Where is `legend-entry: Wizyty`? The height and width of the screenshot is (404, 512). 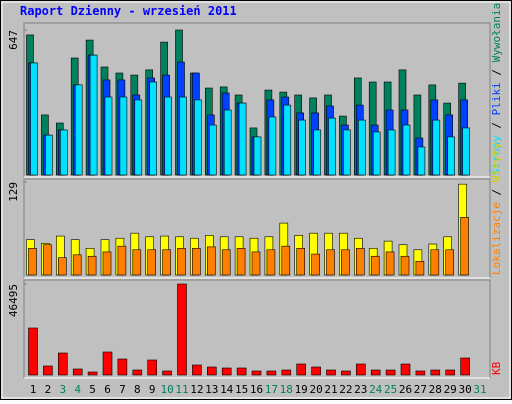 legend-entry: Wizyty is located at coordinates (496, 162).